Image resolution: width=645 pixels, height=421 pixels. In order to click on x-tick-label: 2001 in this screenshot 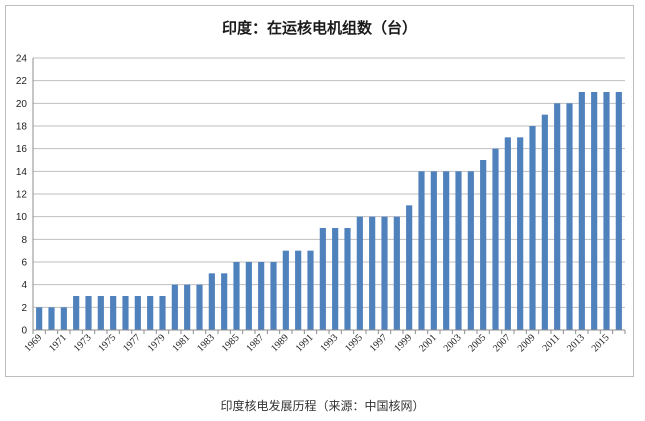, I will do `click(428, 343)`.